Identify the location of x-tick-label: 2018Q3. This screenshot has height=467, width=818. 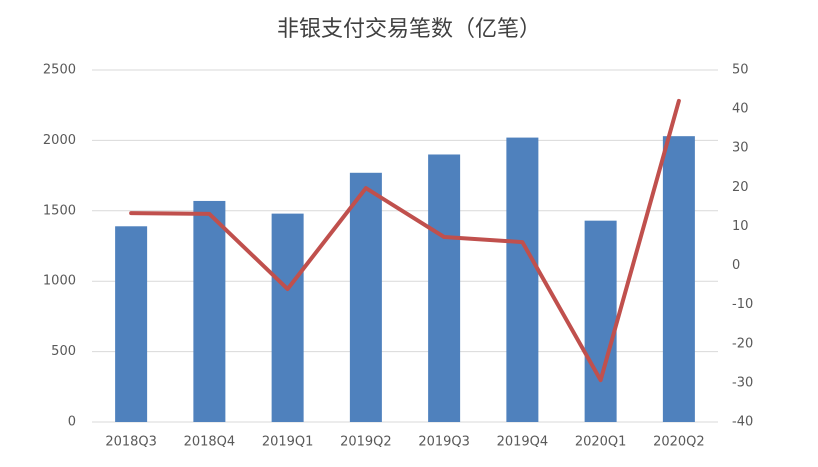
(131, 442).